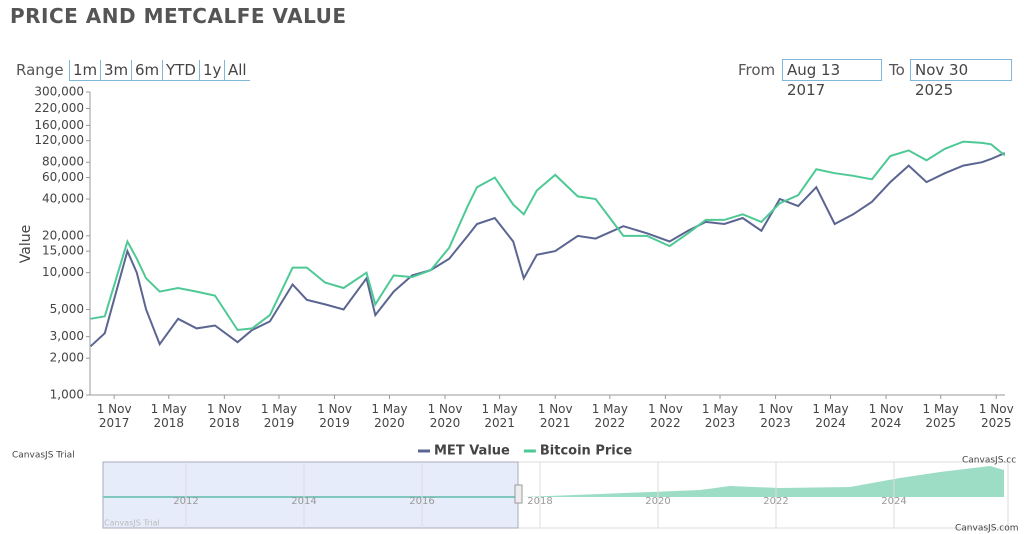 Image resolution: width=1024 pixels, height=534 pixels. I want to click on page-title: PRICE AND METCALFE VALUE, so click(178, 16).